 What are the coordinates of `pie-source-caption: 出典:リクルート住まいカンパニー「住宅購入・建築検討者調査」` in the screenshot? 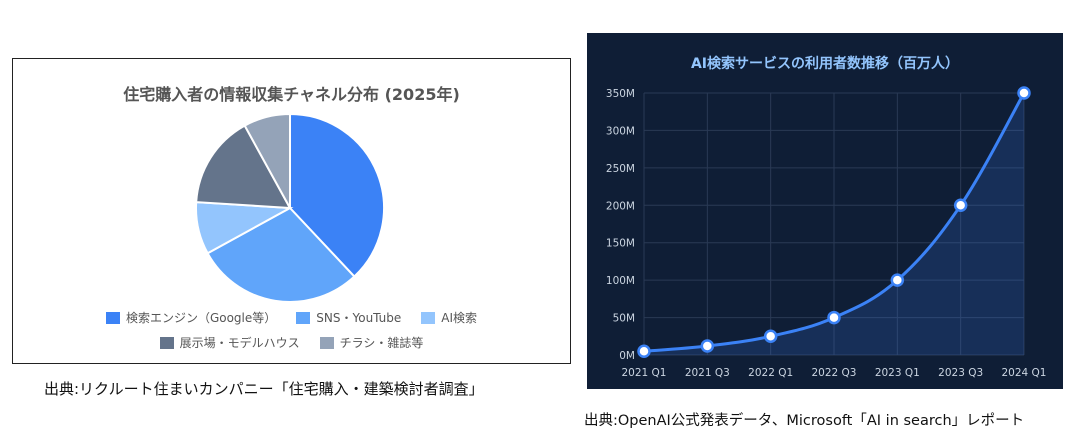 It's located at (264, 389).